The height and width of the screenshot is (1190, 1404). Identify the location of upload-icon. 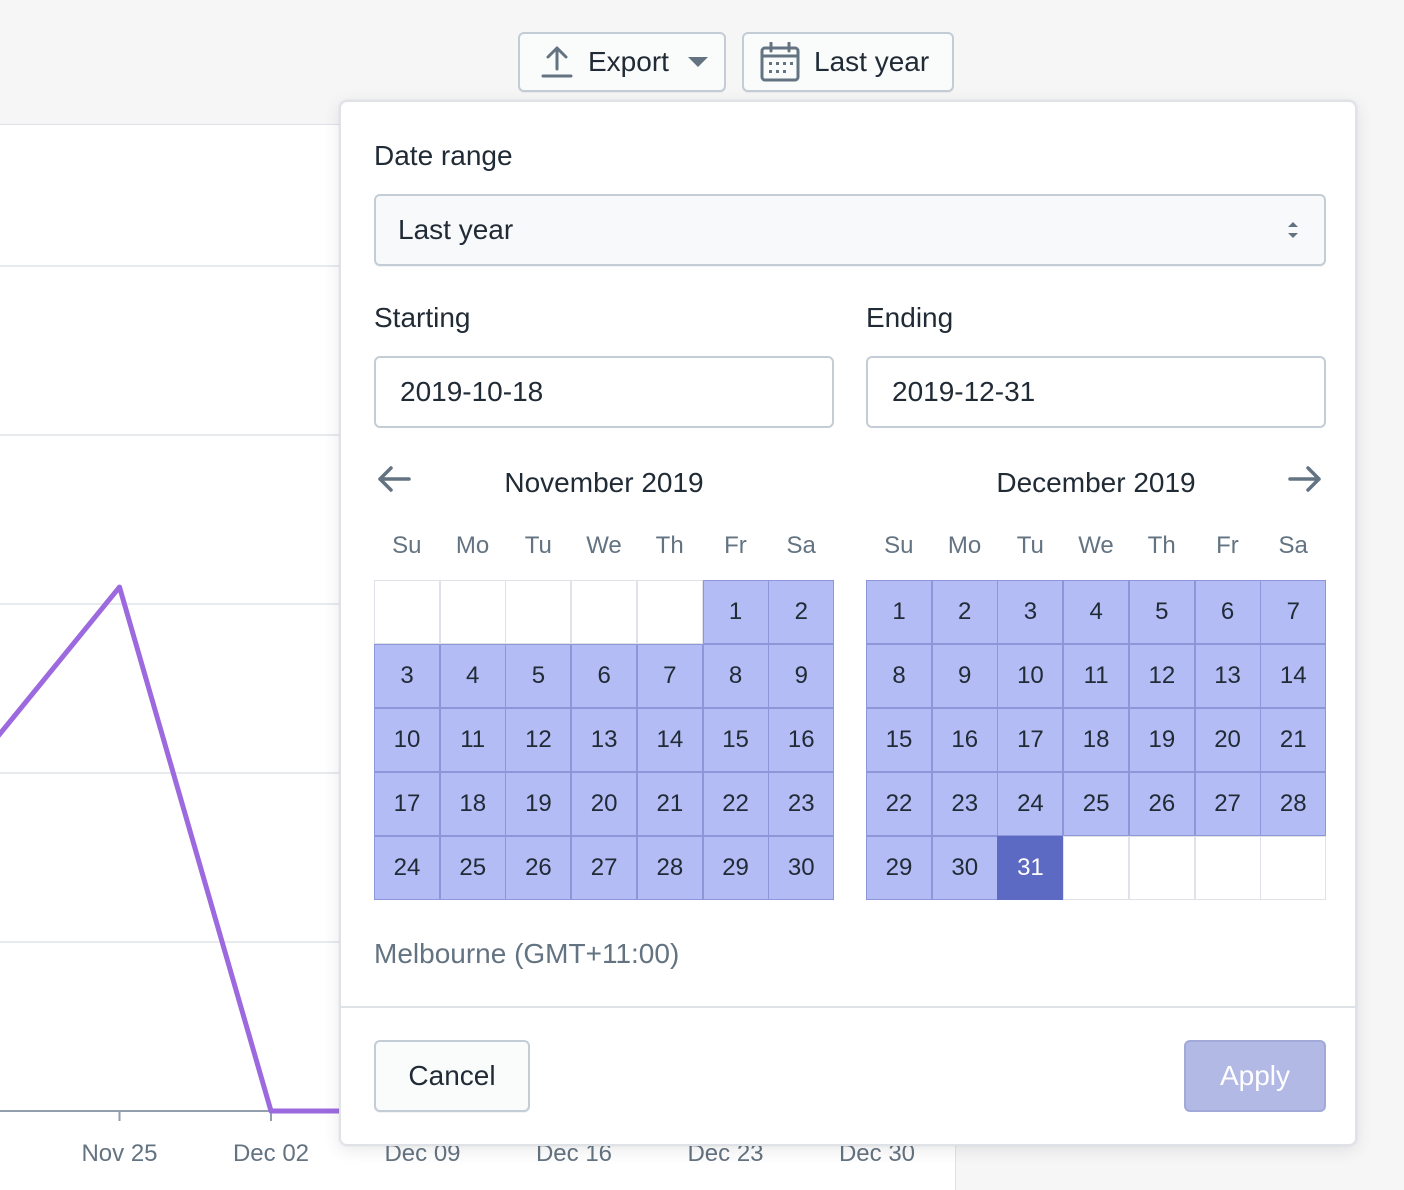
(557, 62).